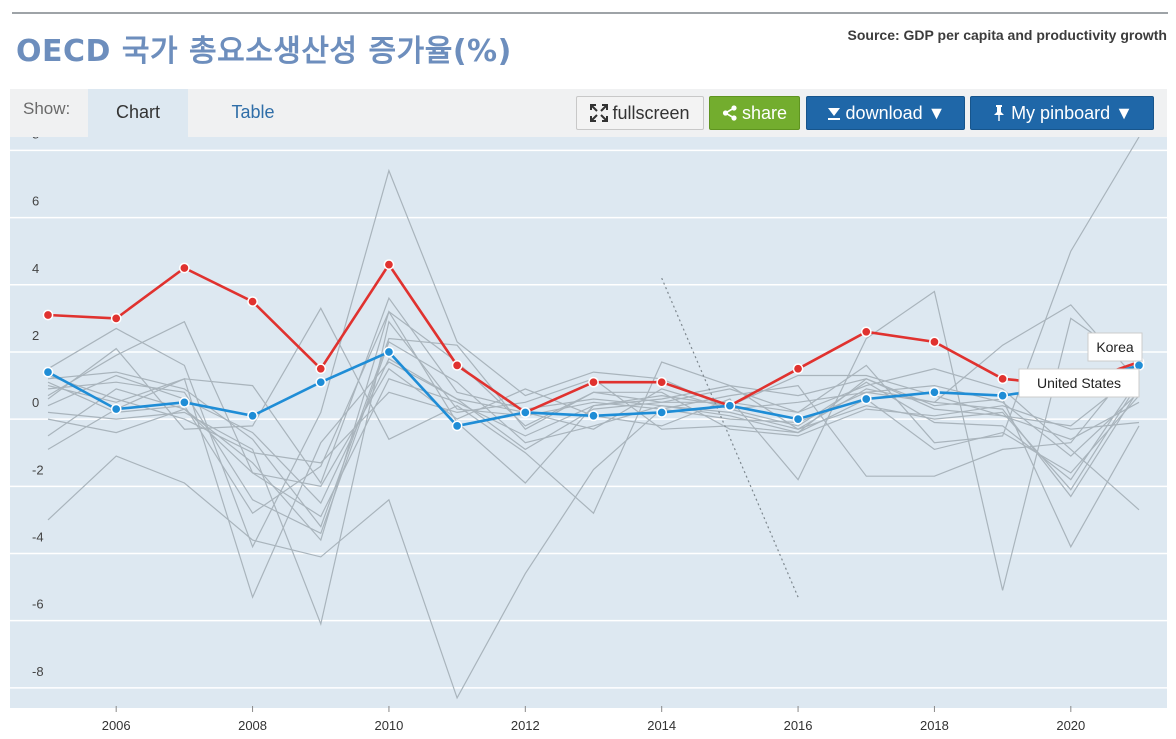 This screenshot has height=739, width=1176. Describe the element at coordinates (47, 108) in the screenshot. I see `show-label: Show:` at that location.